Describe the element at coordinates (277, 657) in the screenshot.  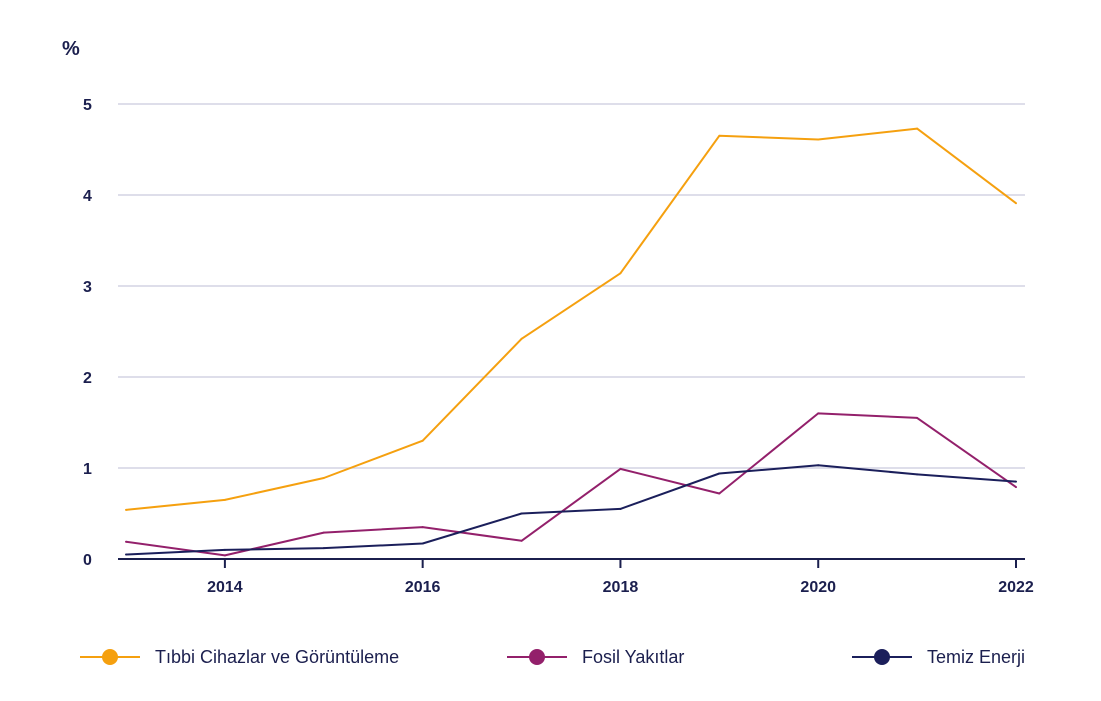
I see `legend-label: Tıbbi Cihazlar ve Görüntüleme` at that location.